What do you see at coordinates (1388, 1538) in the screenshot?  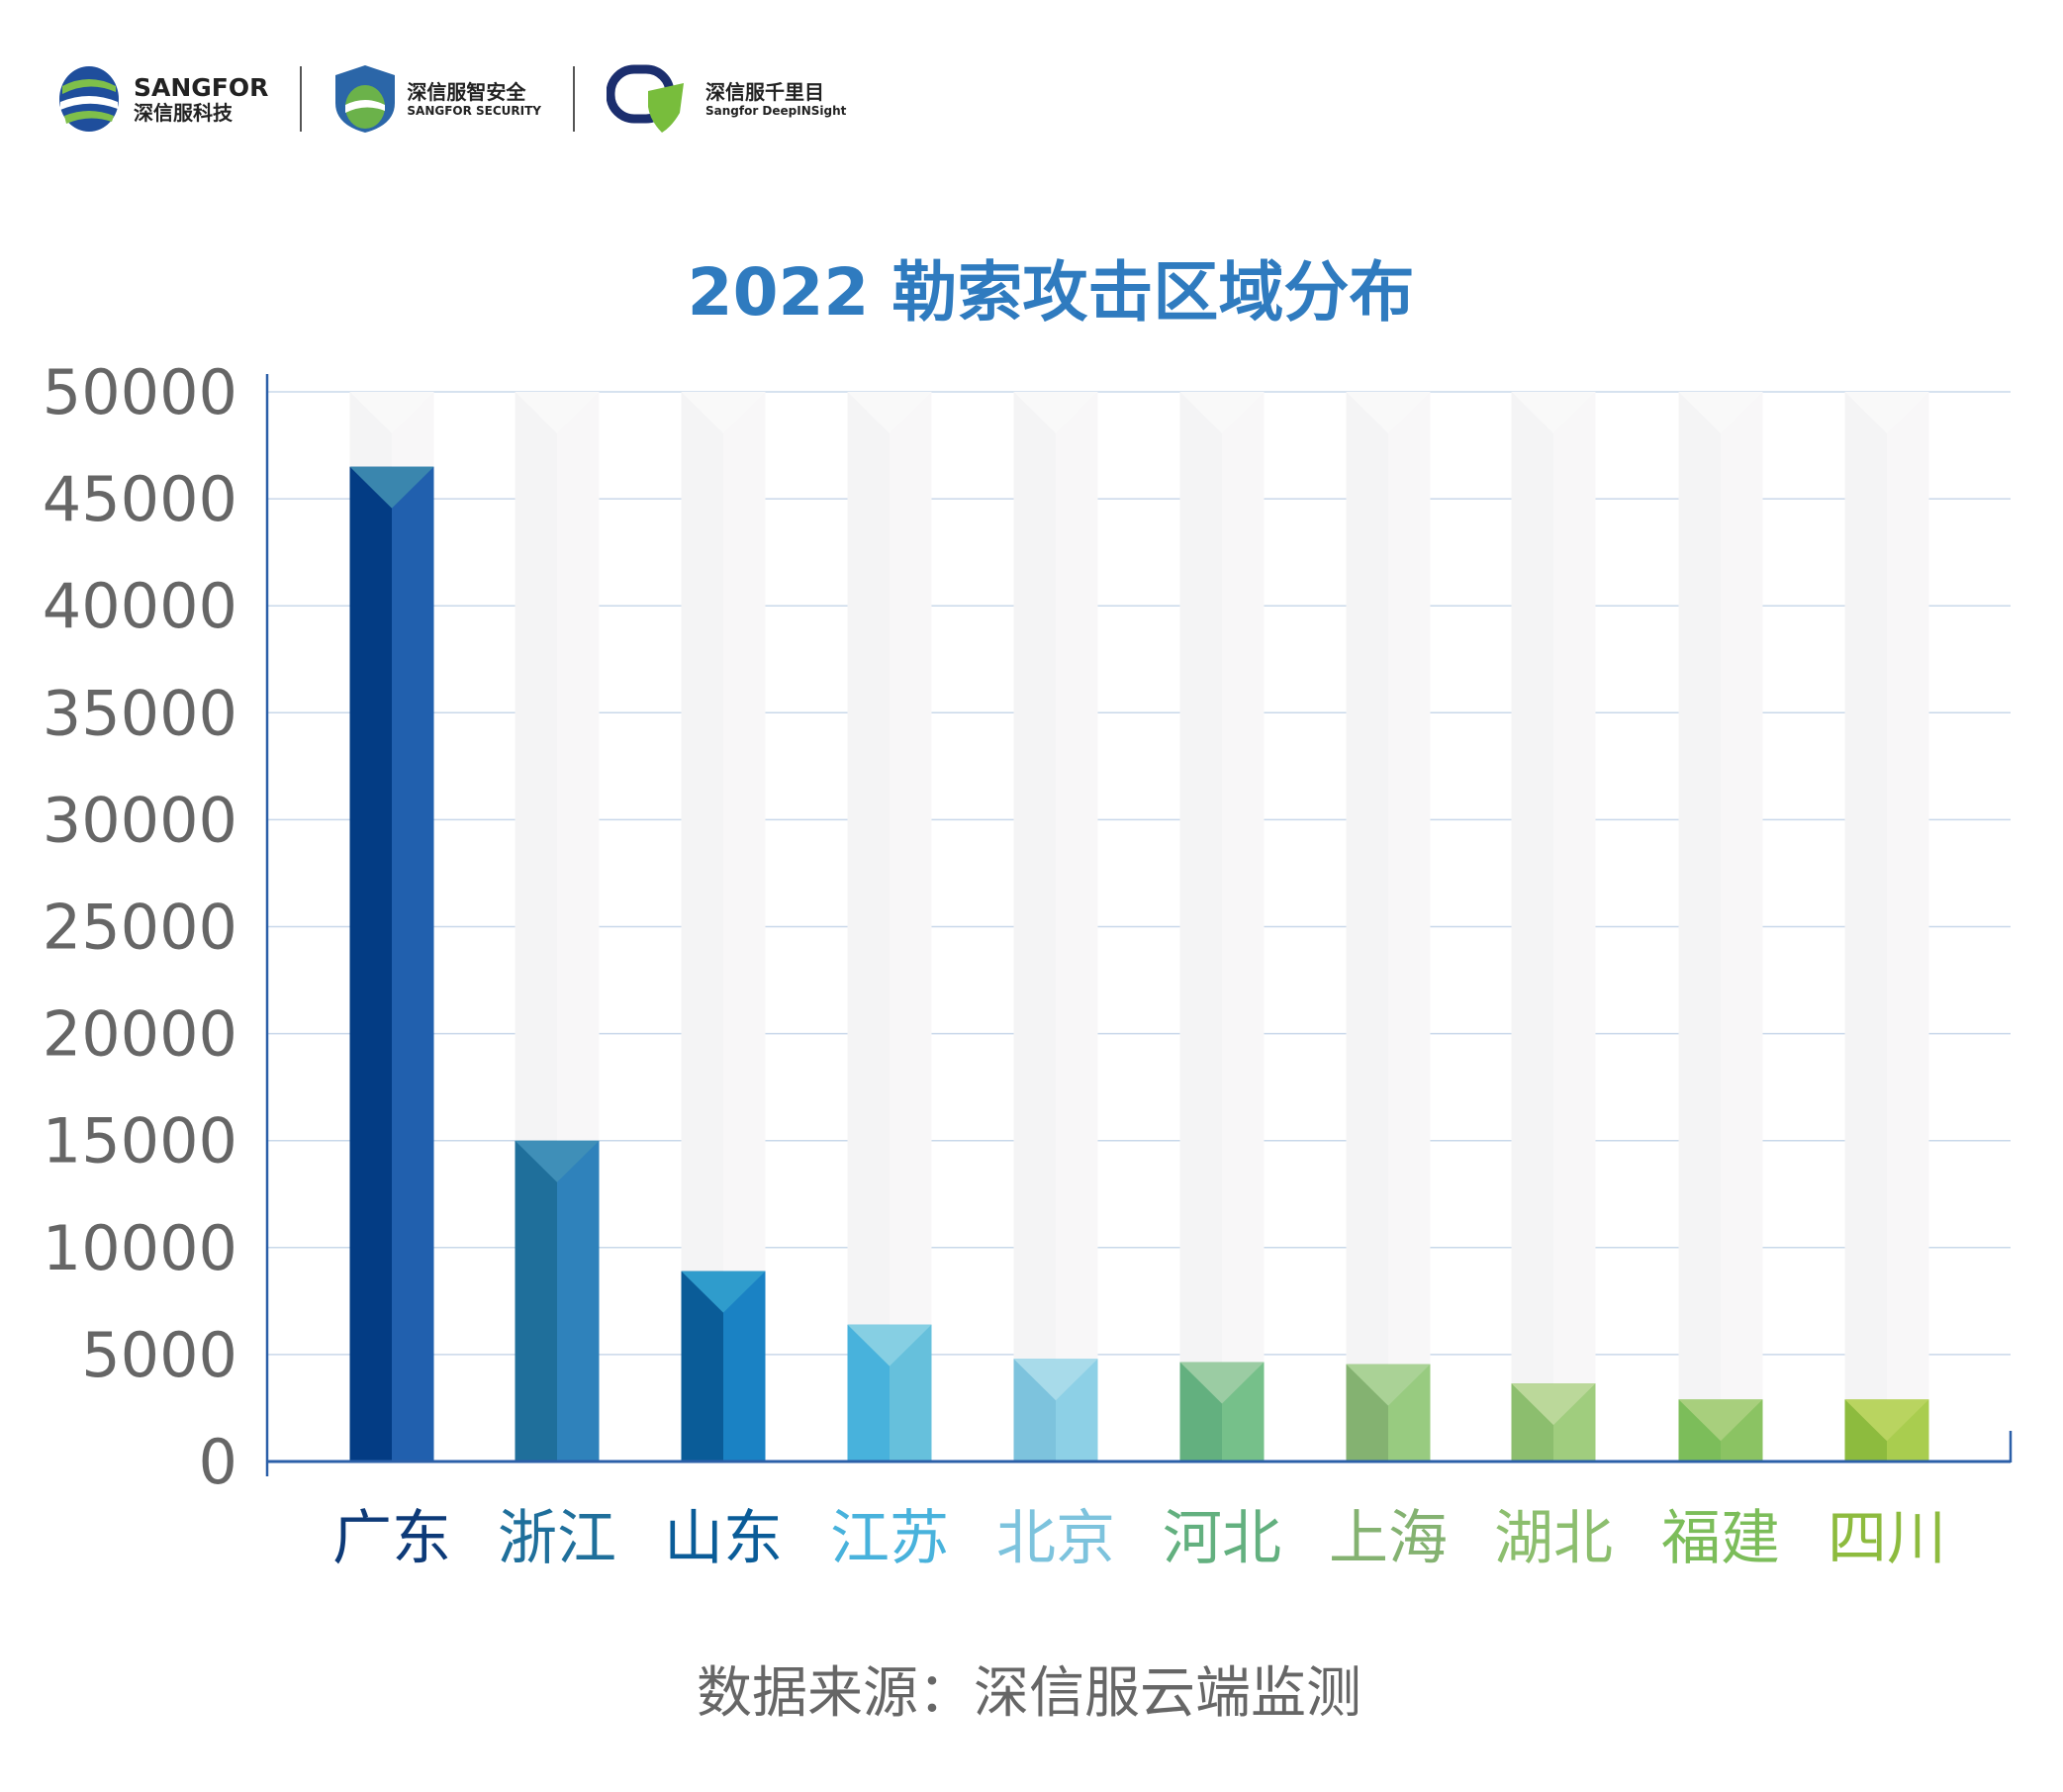 I see `x-category-label: 上海` at bounding box center [1388, 1538].